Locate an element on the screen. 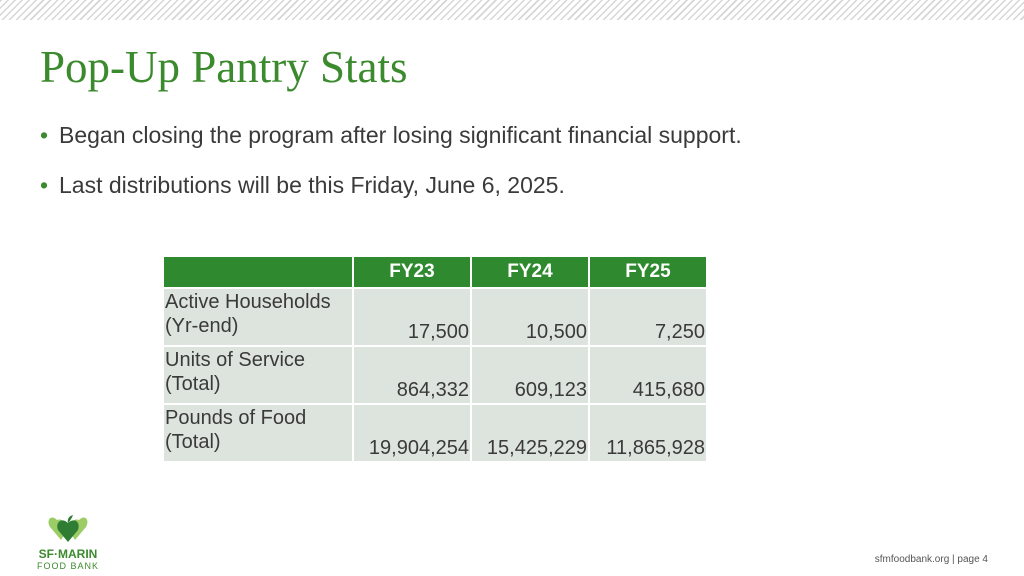 The image size is (1024, 576). table-cell: 19,904,254 is located at coordinates (412, 432).